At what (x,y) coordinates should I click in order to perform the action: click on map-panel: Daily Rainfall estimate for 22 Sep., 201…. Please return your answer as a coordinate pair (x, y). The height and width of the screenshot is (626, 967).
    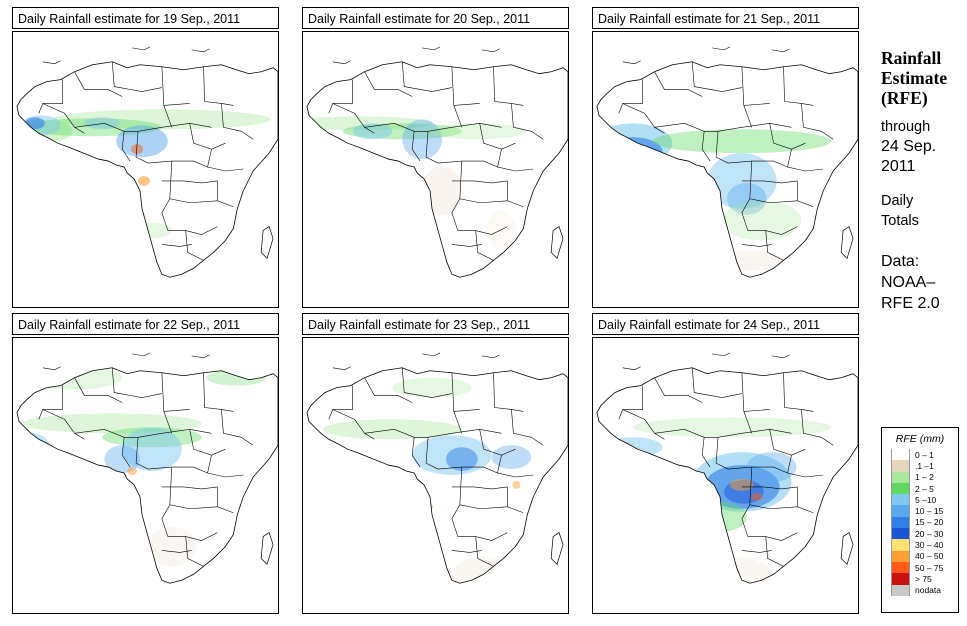
    Looking at the image, I should click on (146, 463).